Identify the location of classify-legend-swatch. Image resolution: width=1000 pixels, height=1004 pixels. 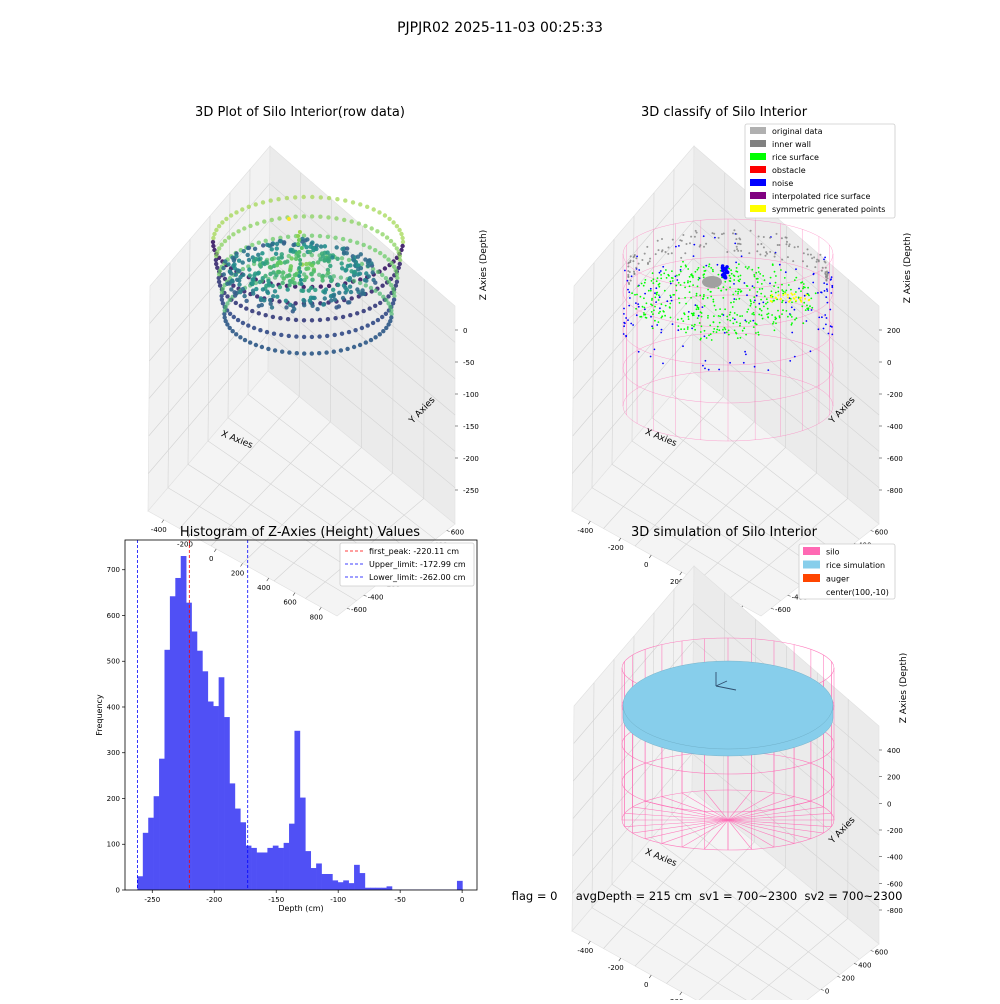
(758, 195).